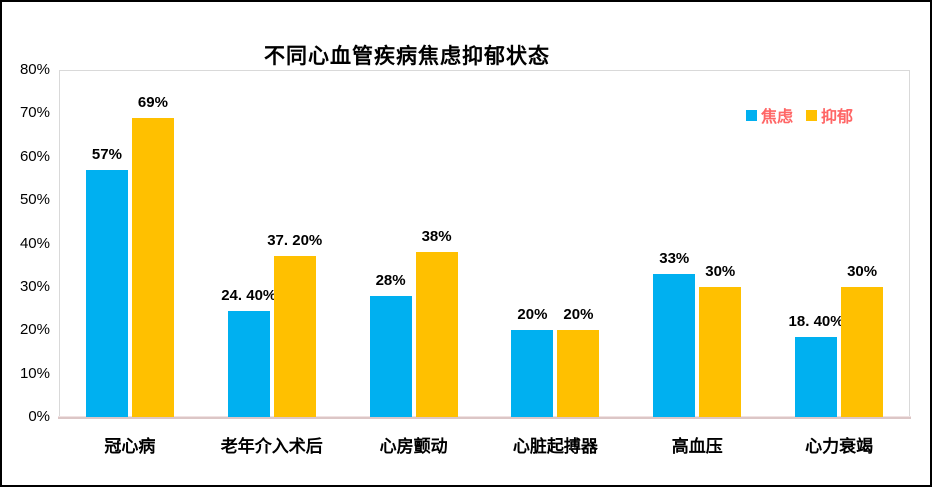 This screenshot has width=932, height=487. Describe the element at coordinates (34, 373) in the screenshot. I see `y-axis-tick-label: 10%` at that location.